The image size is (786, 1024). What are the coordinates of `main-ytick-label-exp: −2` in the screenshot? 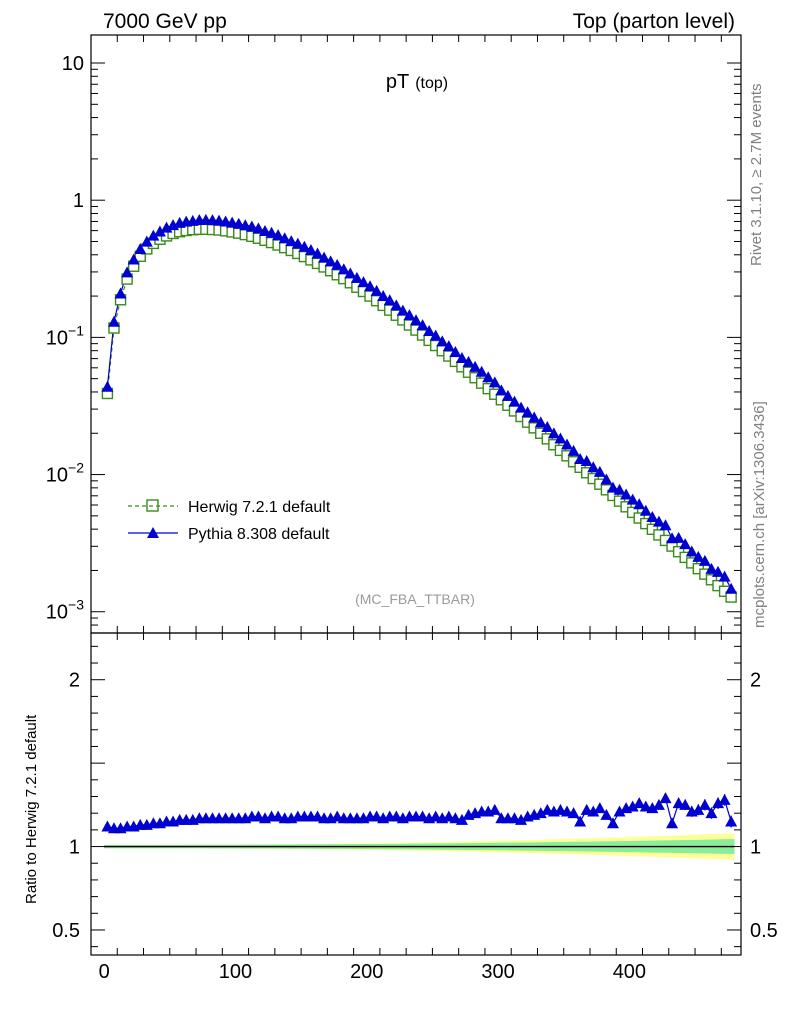 It's located at (76, 468).